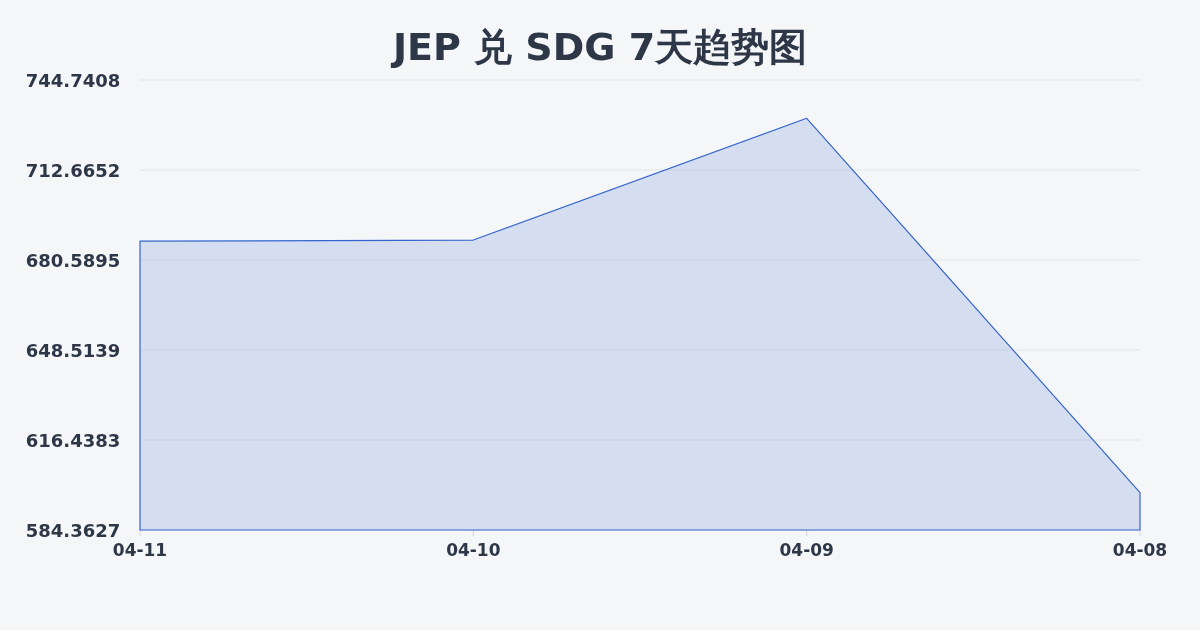 The width and height of the screenshot is (1200, 630). I want to click on y-tick-label: 584.3627, so click(73, 530).